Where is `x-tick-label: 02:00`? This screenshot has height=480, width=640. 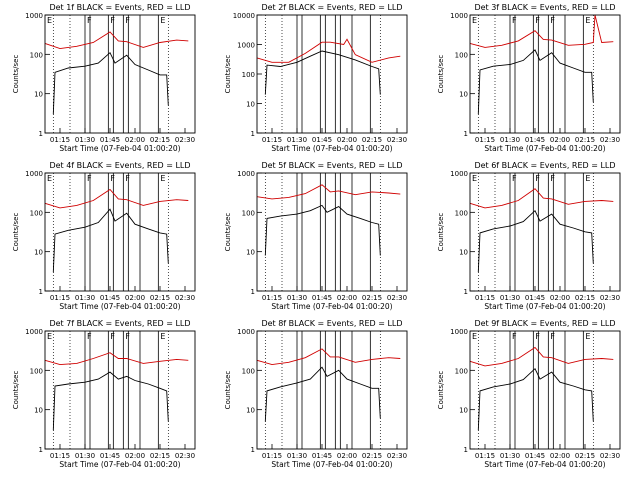 x-tick-label: 02:00 is located at coordinates (560, 456).